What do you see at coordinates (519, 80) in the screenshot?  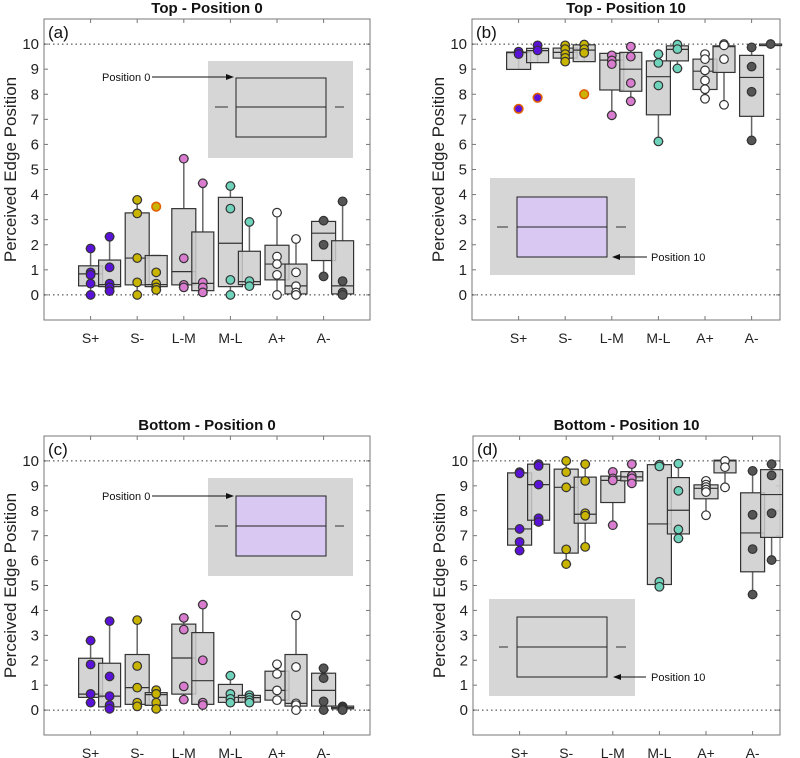 I see `box-S+-left` at bounding box center [519, 80].